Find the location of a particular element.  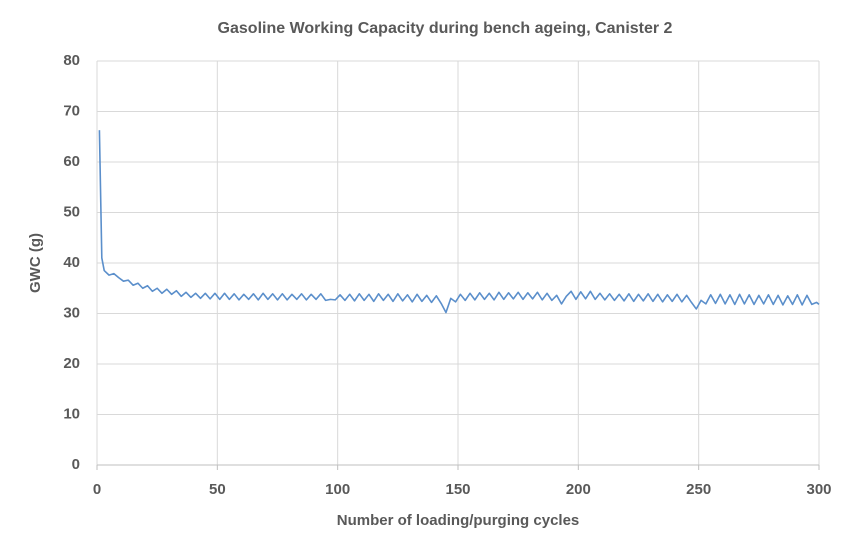

x-tick-label: 300 is located at coordinates (818, 489).